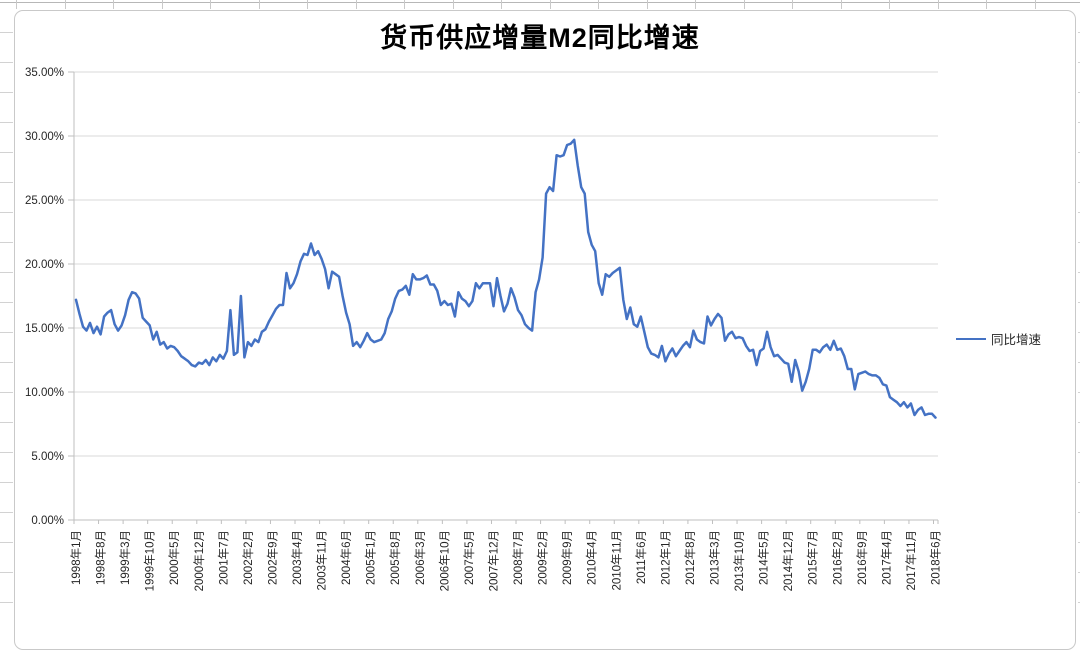  Describe the element at coordinates (714, 557) in the screenshot. I see `x-axis-label: 2013年3月` at that location.